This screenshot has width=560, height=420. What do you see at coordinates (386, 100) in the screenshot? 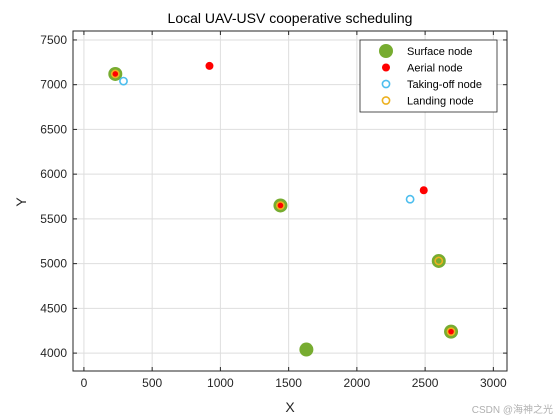
I see `legend-marker-landing-node` at bounding box center [386, 100].